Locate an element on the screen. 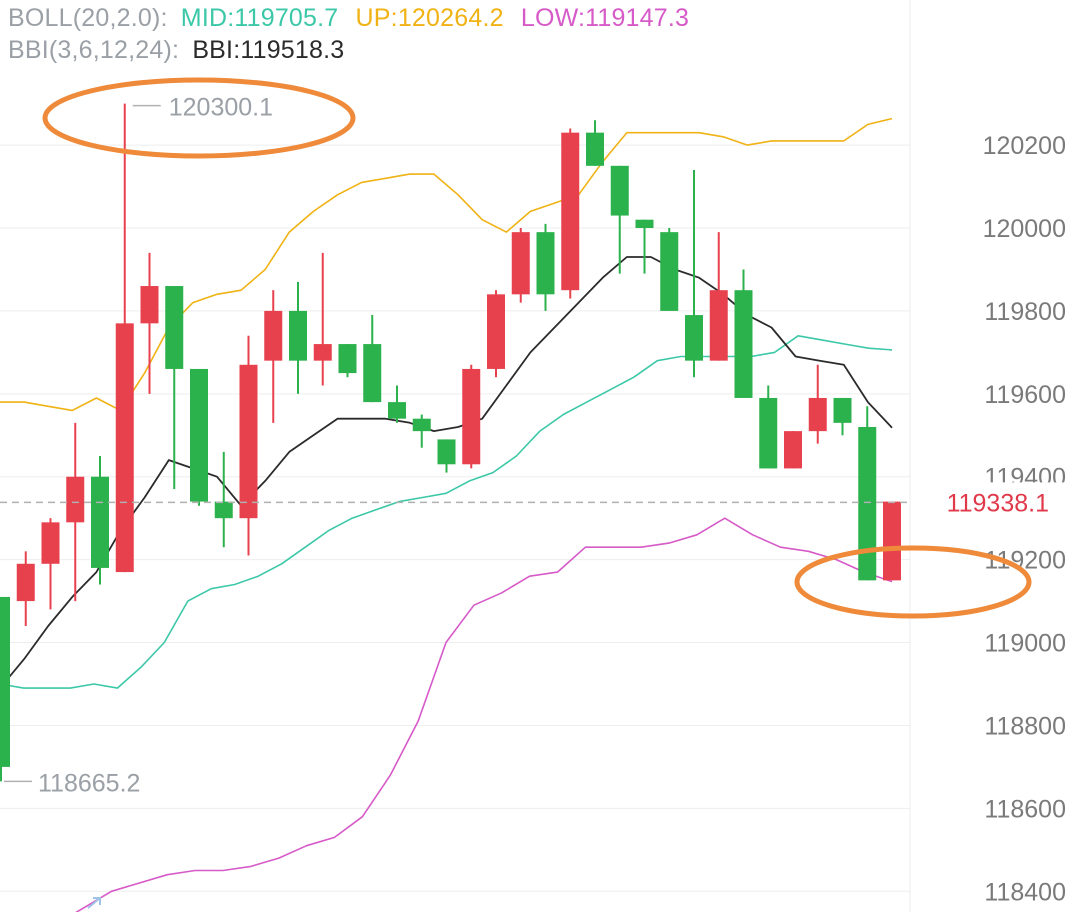 This screenshot has height=912, width=1080. expand-arrow-icon is located at coordinates (94, 903).